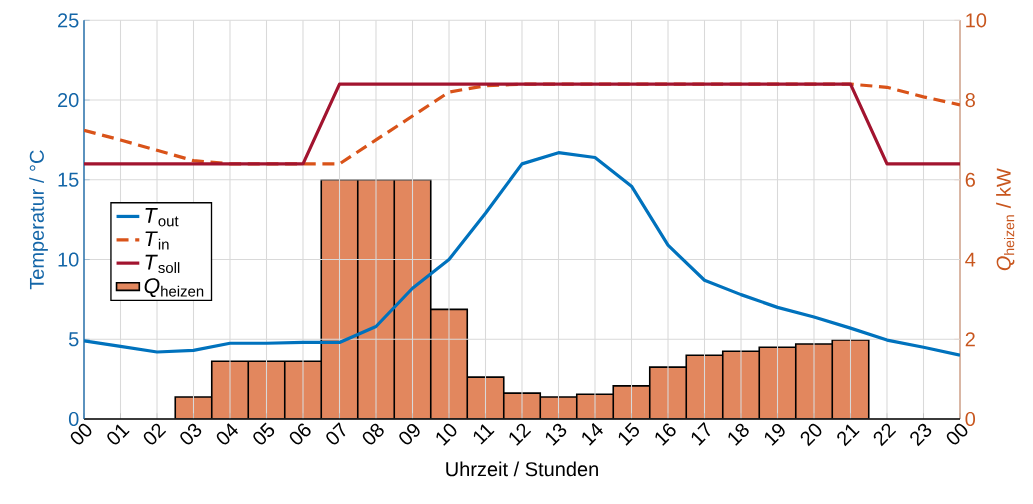 The height and width of the screenshot is (504, 1033). What do you see at coordinates (556, 434) in the screenshot?
I see `x-tick-label: 13` at bounding box center [556, 434].